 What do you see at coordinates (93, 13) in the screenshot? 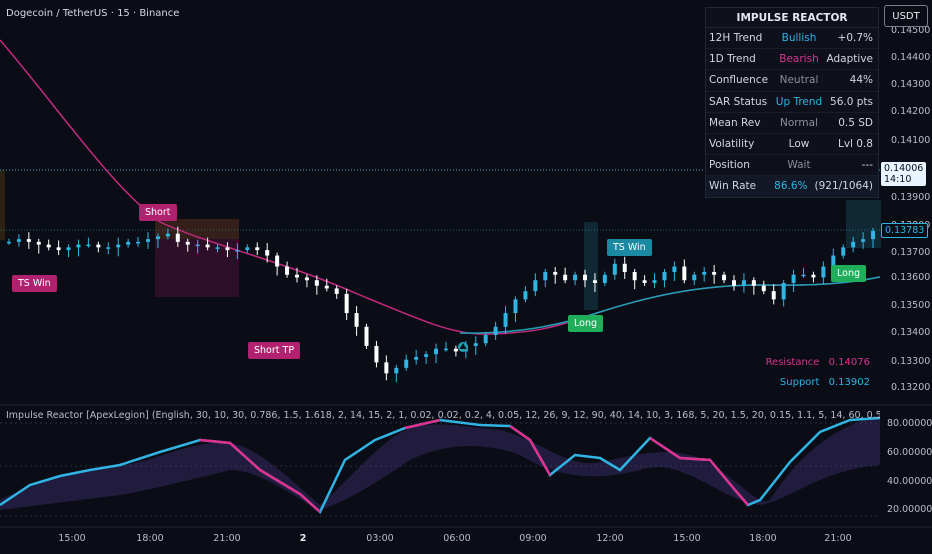
I see `symbol-title: Dogecoin / TetherUS · 15 · Binance` at bounding box center [93, 13].